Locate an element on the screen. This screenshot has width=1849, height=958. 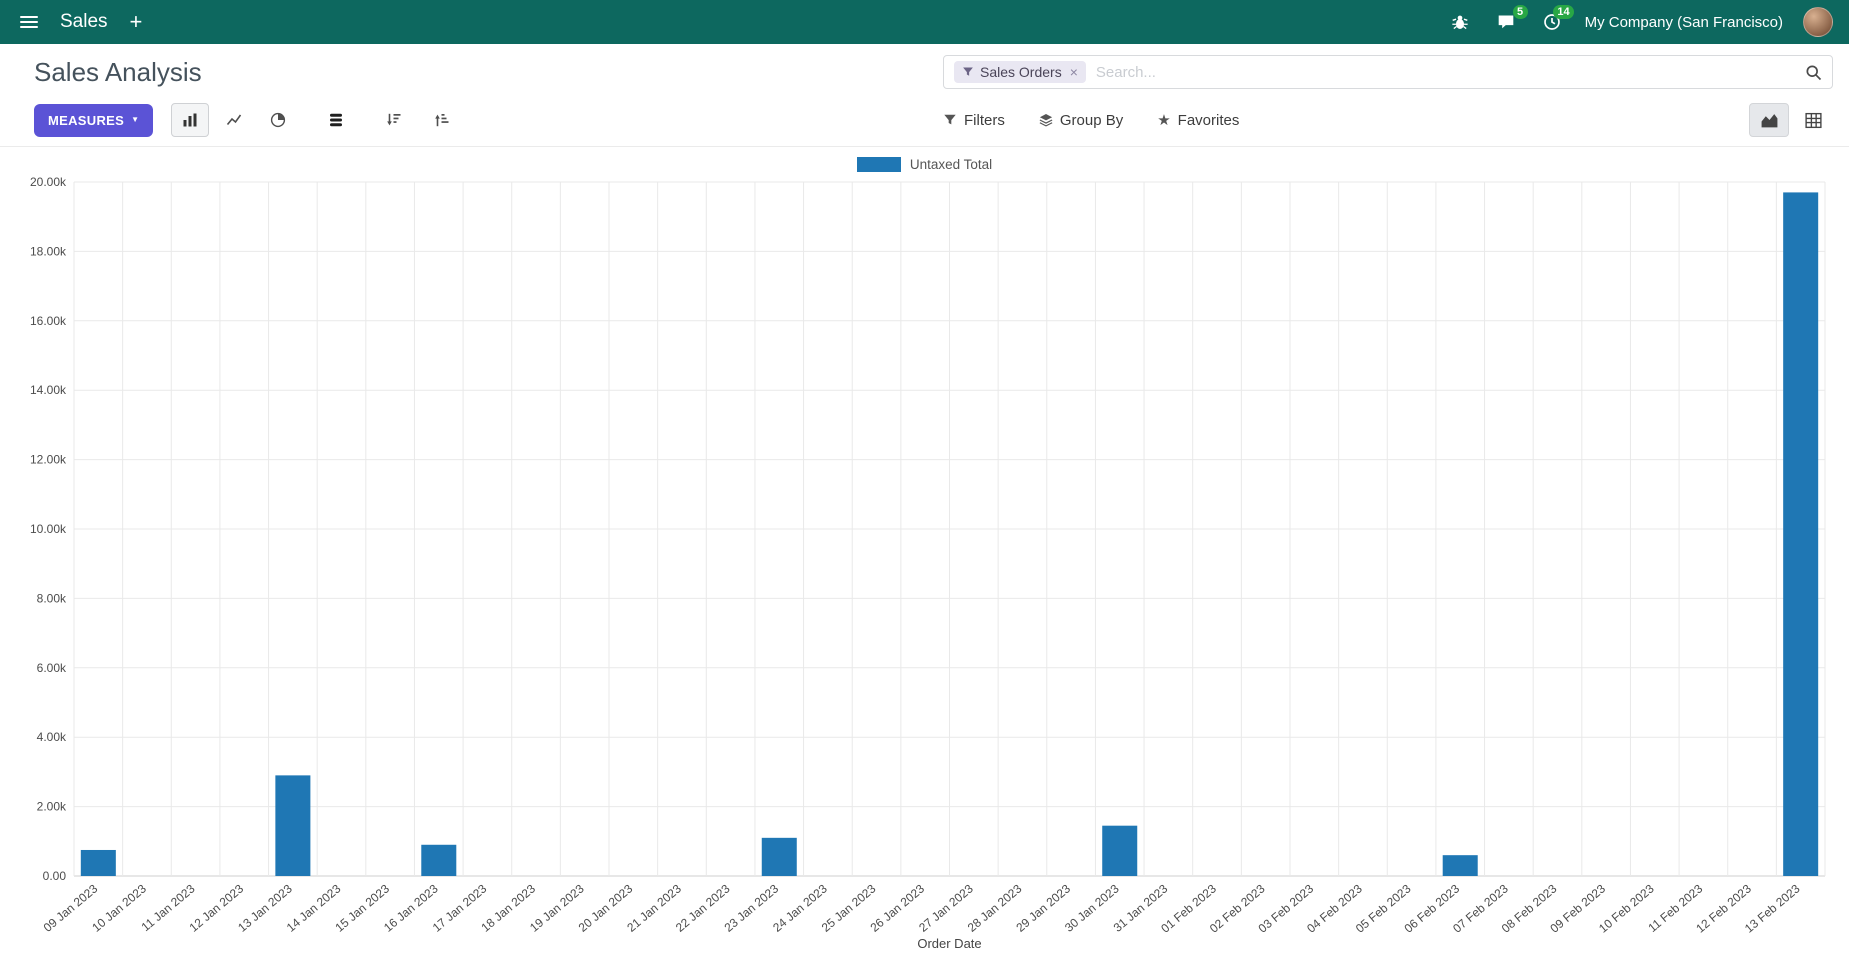
y-tick-label: 2.00k is located at coordinates (52, 807).